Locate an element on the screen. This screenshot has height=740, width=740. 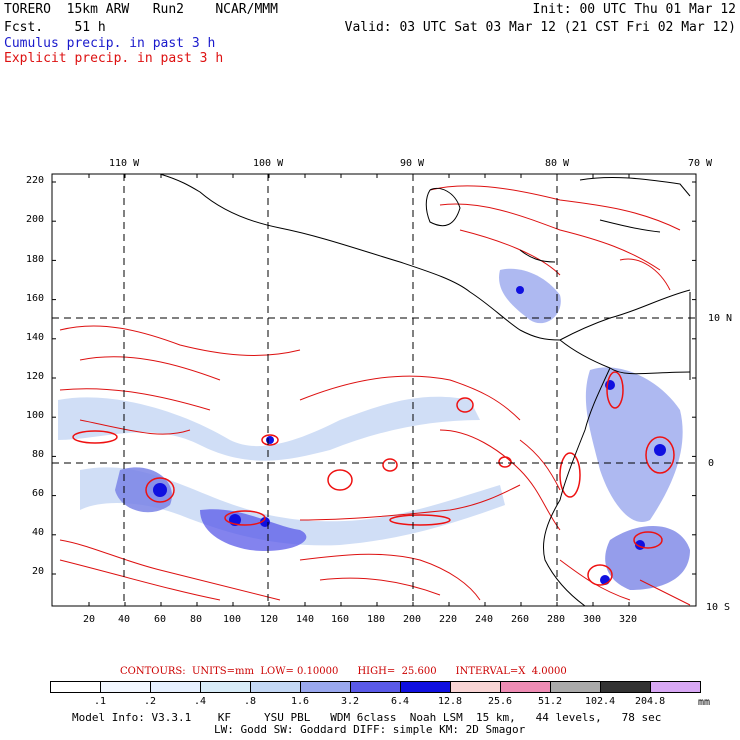
y-tick: 140 is located at coordinates (35, 337).